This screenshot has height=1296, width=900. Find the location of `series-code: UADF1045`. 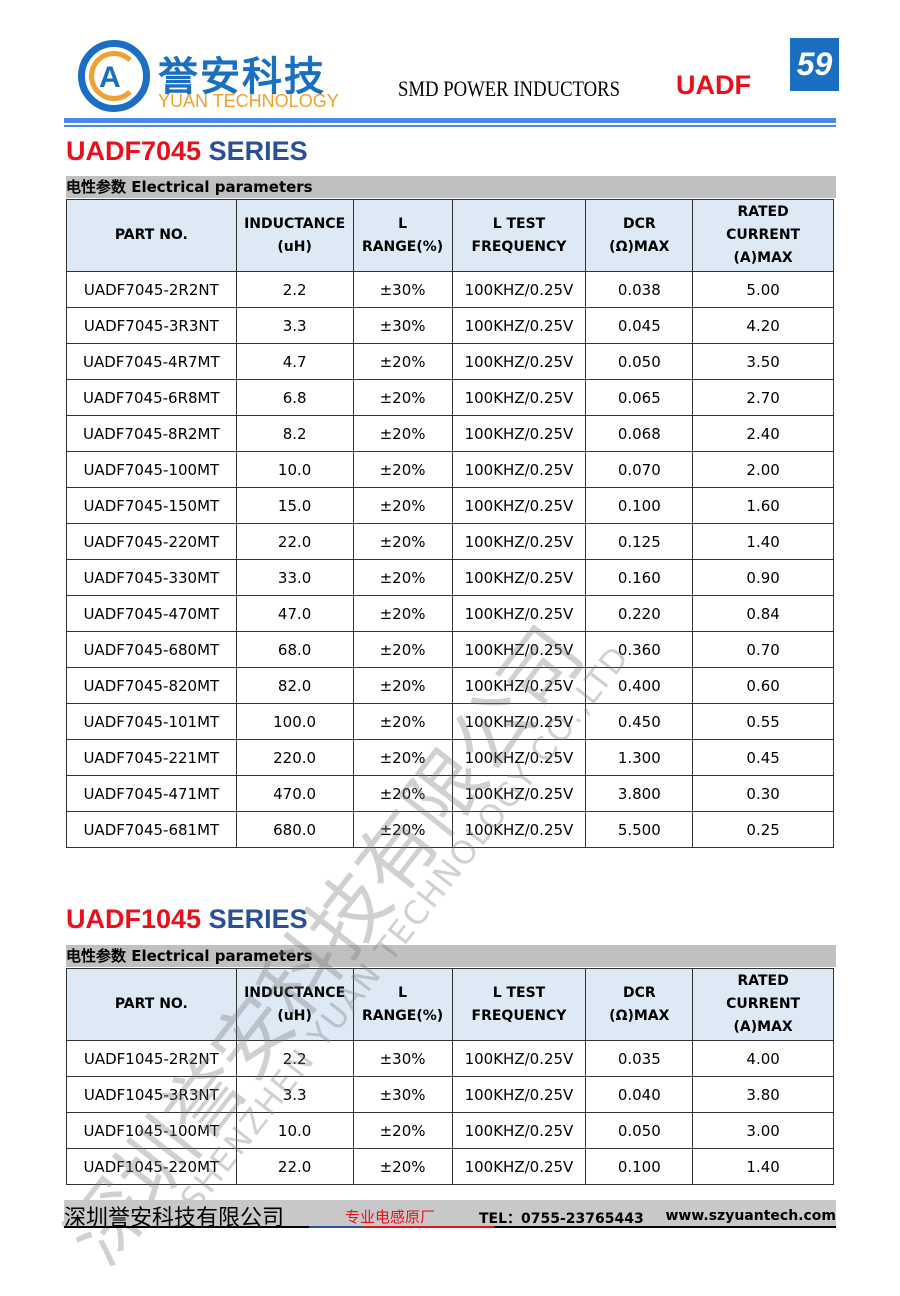

series-code: UADF1045 is located at coordinates (134, 919).